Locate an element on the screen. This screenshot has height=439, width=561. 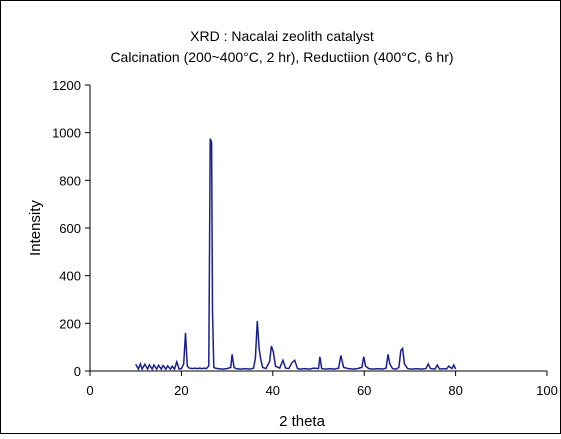
y-tick-label: 600 is located at coordinates (70, 228).